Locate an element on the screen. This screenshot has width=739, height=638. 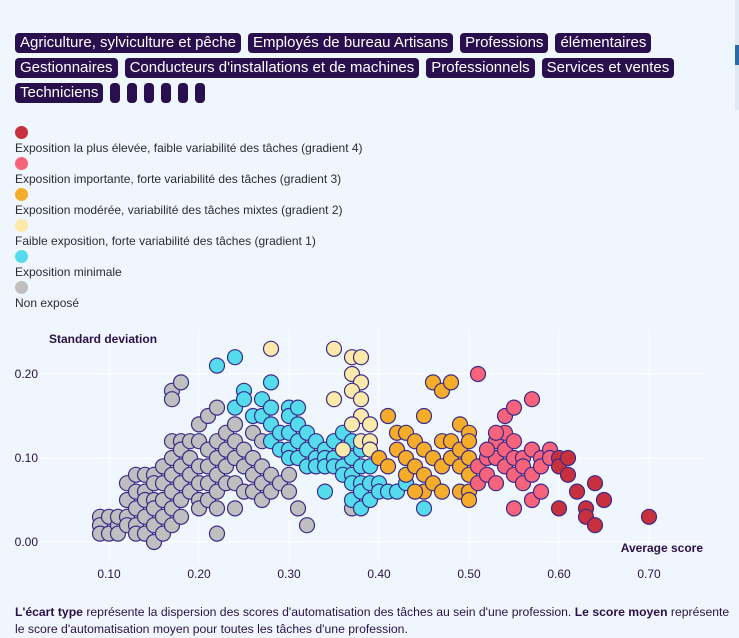
x-tick-label: 0.50 is located at coordinates (469, 574).